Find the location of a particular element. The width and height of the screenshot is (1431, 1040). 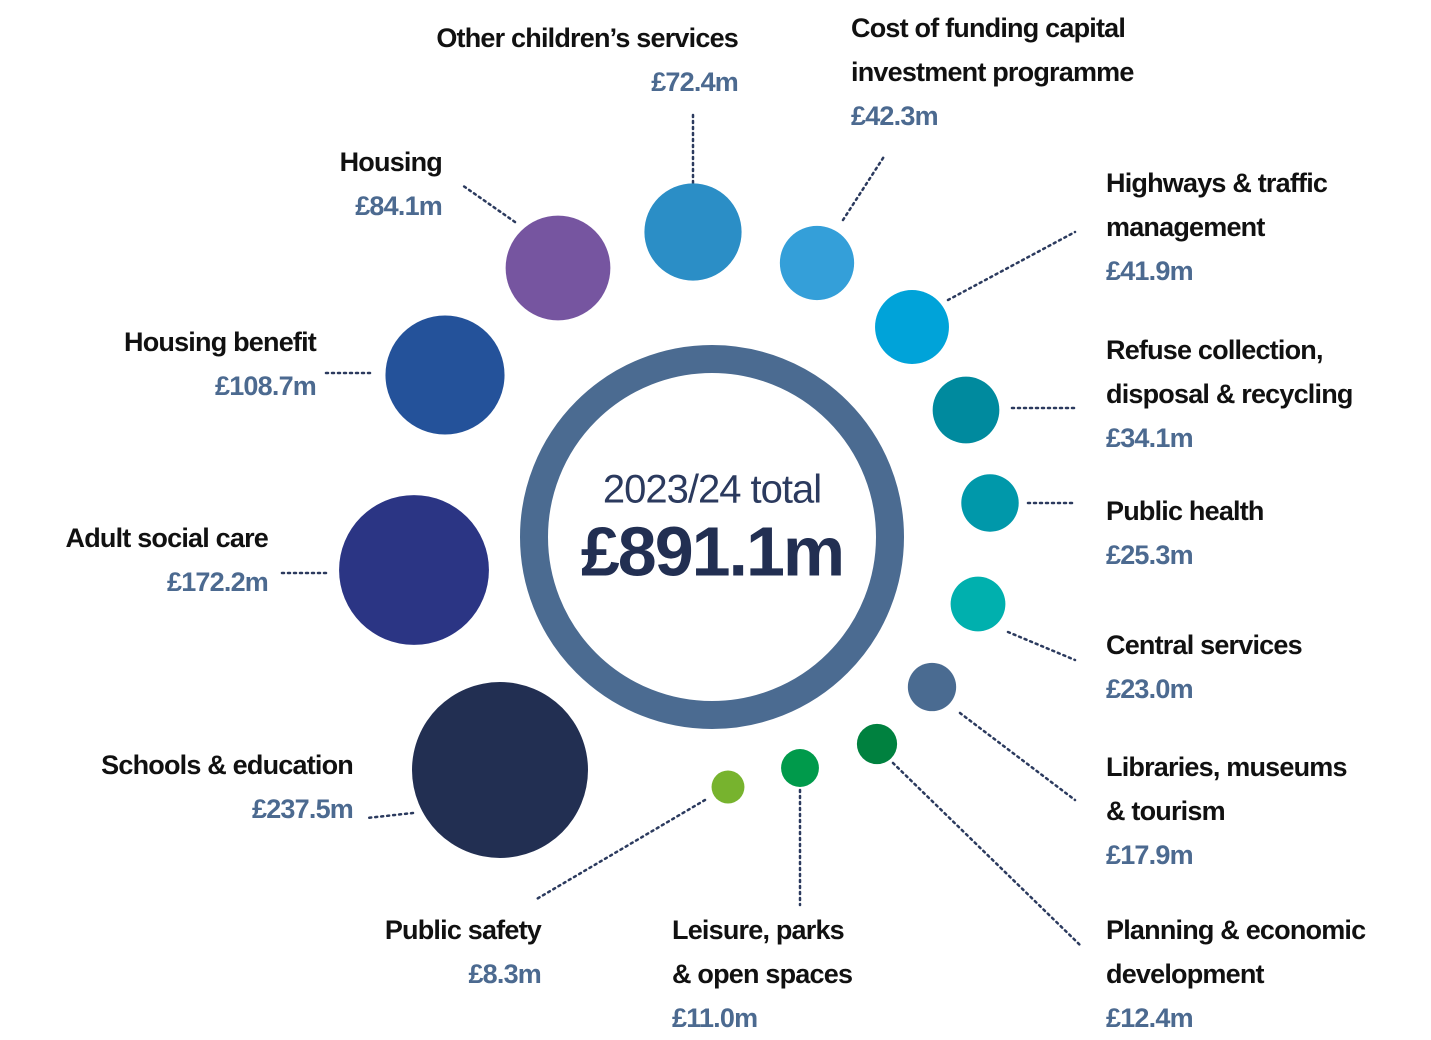

value-label: £23.0m is located at coordinates (1150, 689).